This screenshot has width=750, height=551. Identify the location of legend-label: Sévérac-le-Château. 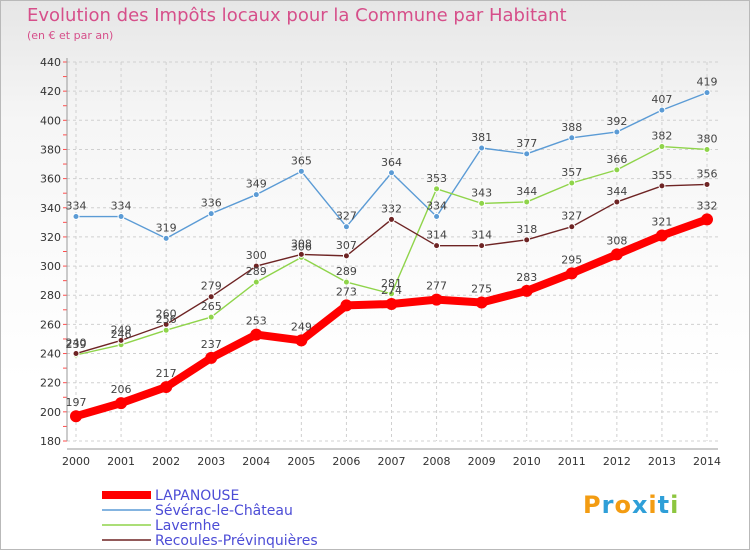
(224, 511).